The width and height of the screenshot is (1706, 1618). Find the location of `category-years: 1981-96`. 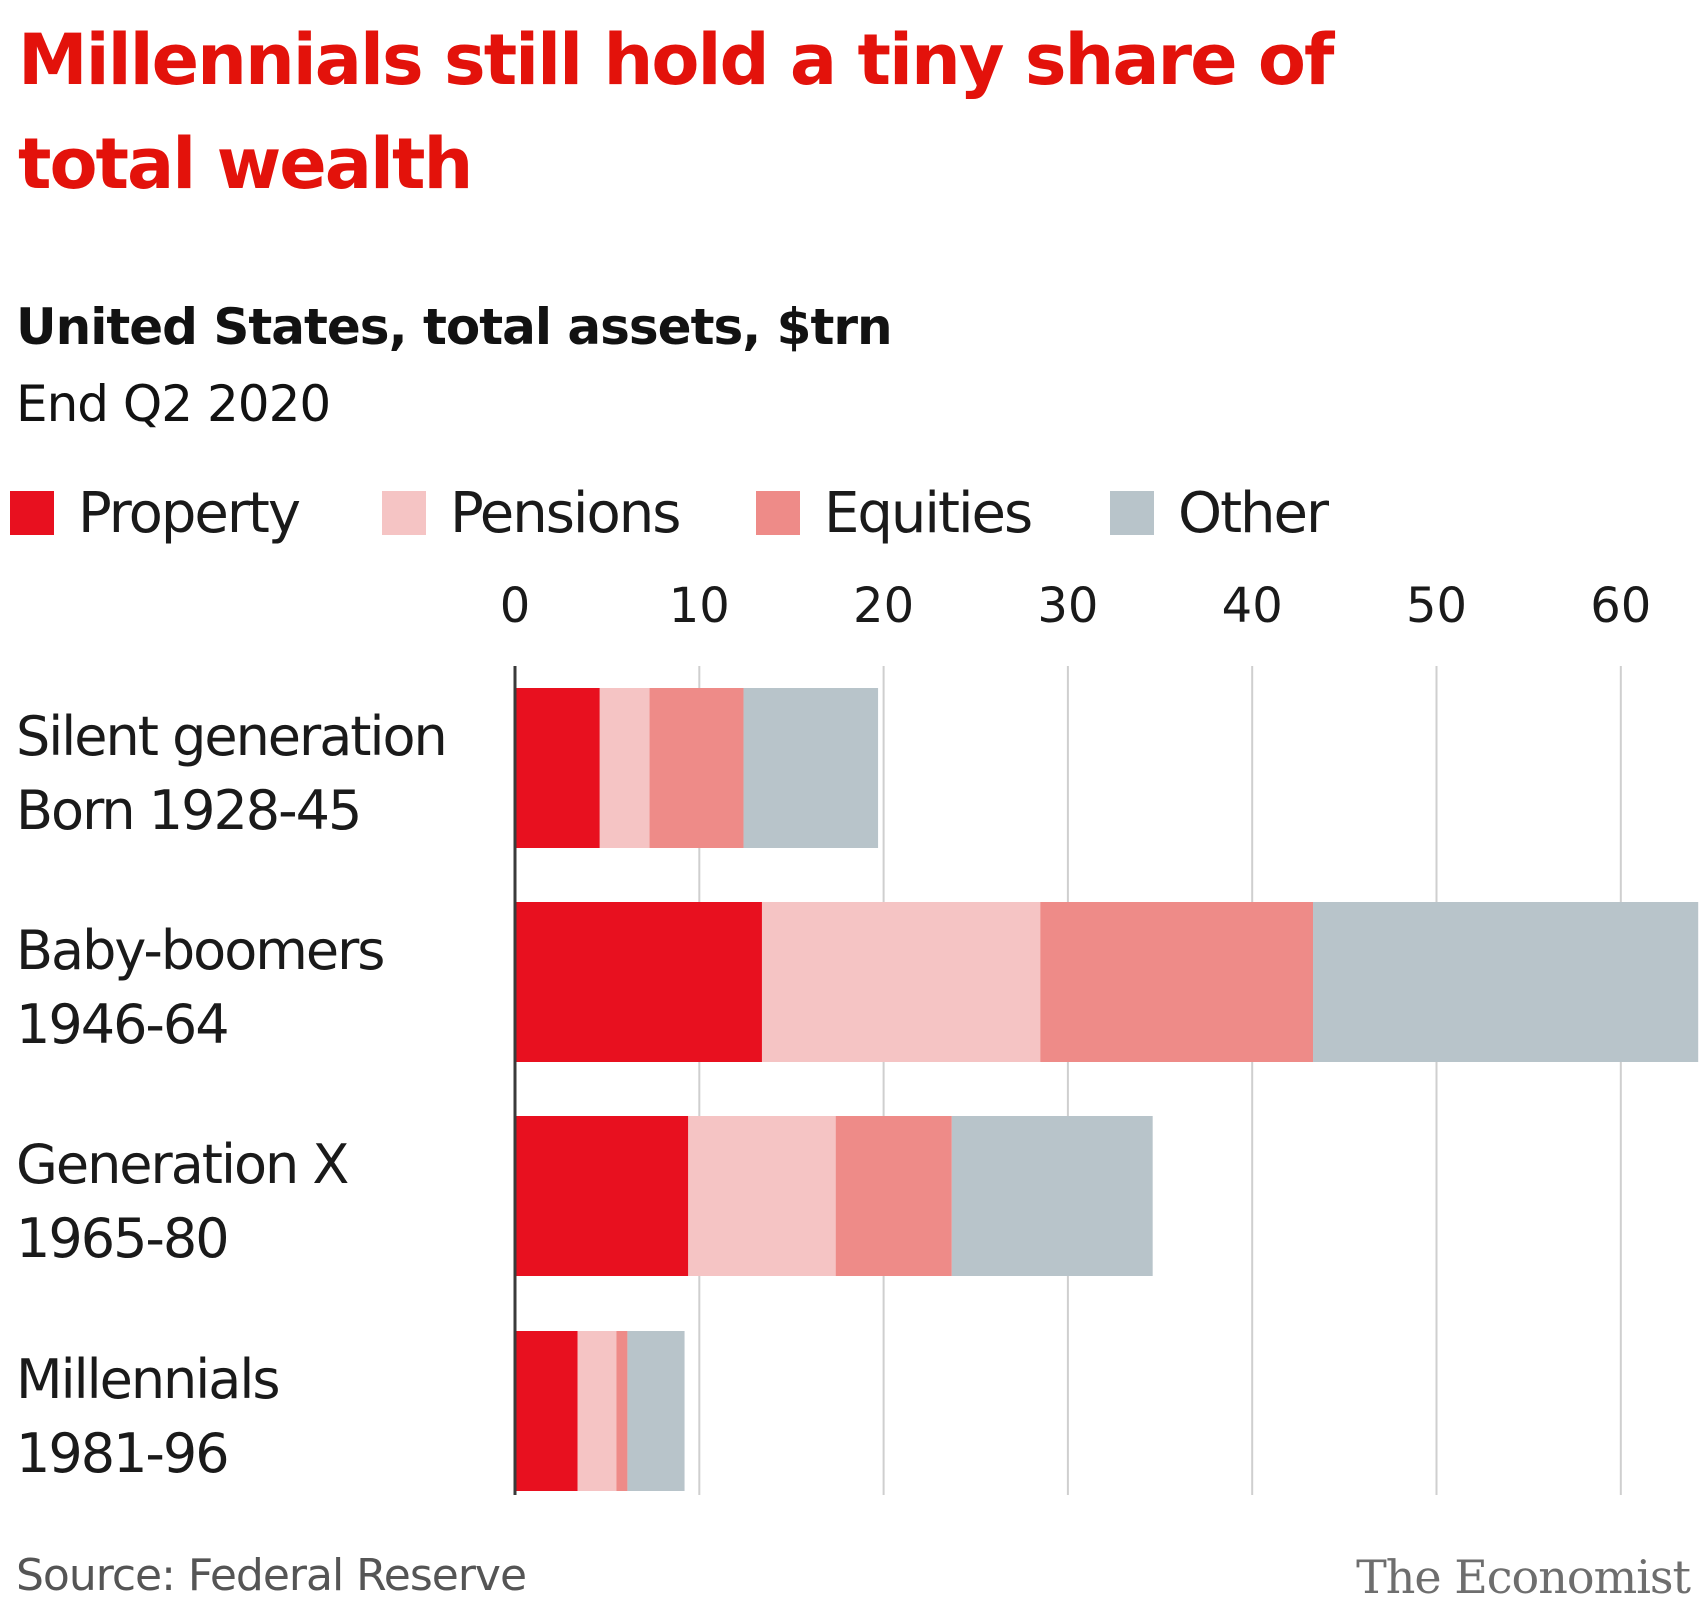

category-years: 1981-96 is located at coordinates (123, 1453).